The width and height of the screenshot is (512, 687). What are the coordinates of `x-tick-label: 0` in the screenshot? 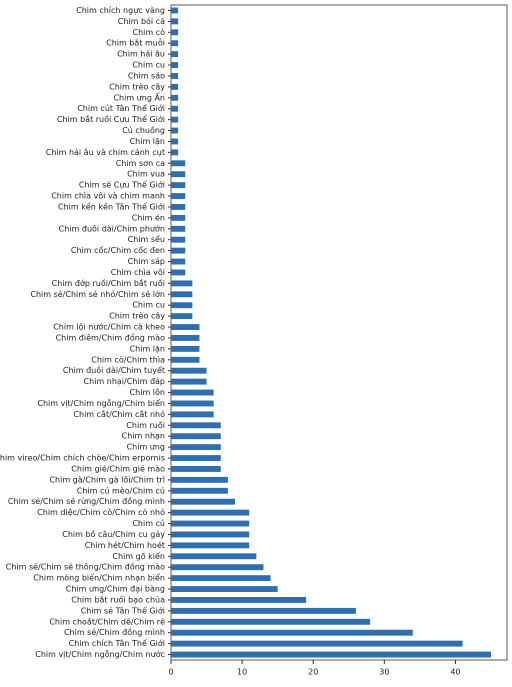 It's located at (170, 672).